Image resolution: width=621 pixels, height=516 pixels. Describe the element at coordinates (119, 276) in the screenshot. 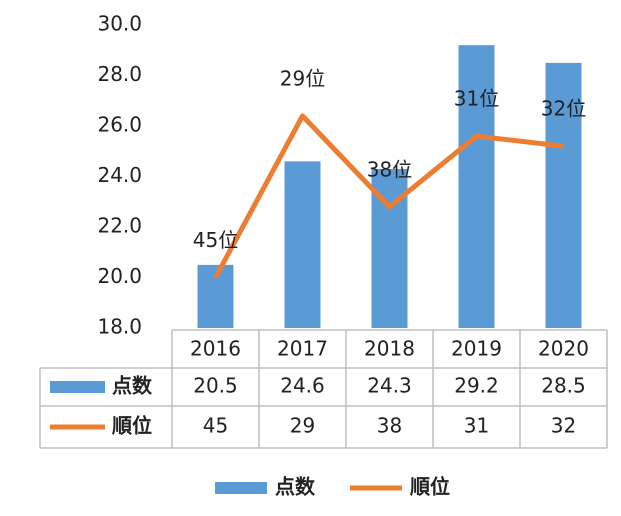

I see `y-tick-label: 20.0` at that location.